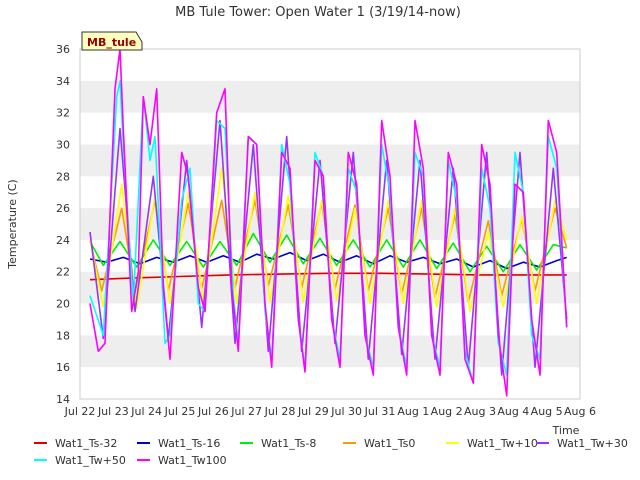 Image resolution: width=640 pixels, height=480 pixels. What do you see at coordinates (566, 430) in the screenshot?
I see `x-axis-label: Time` at bounding box center [566, 430].